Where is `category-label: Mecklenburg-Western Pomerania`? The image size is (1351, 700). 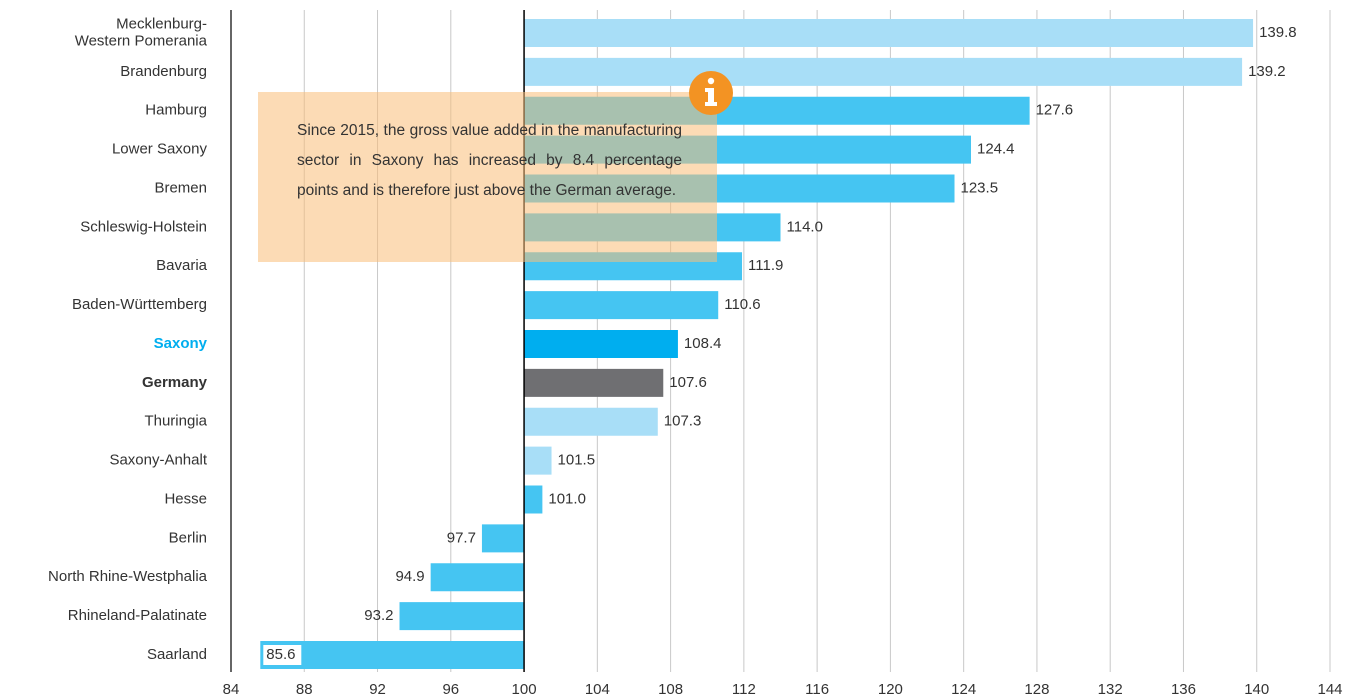 category-label: Mecklenburg-Western Pomerania is located at coordinates (141, 32).